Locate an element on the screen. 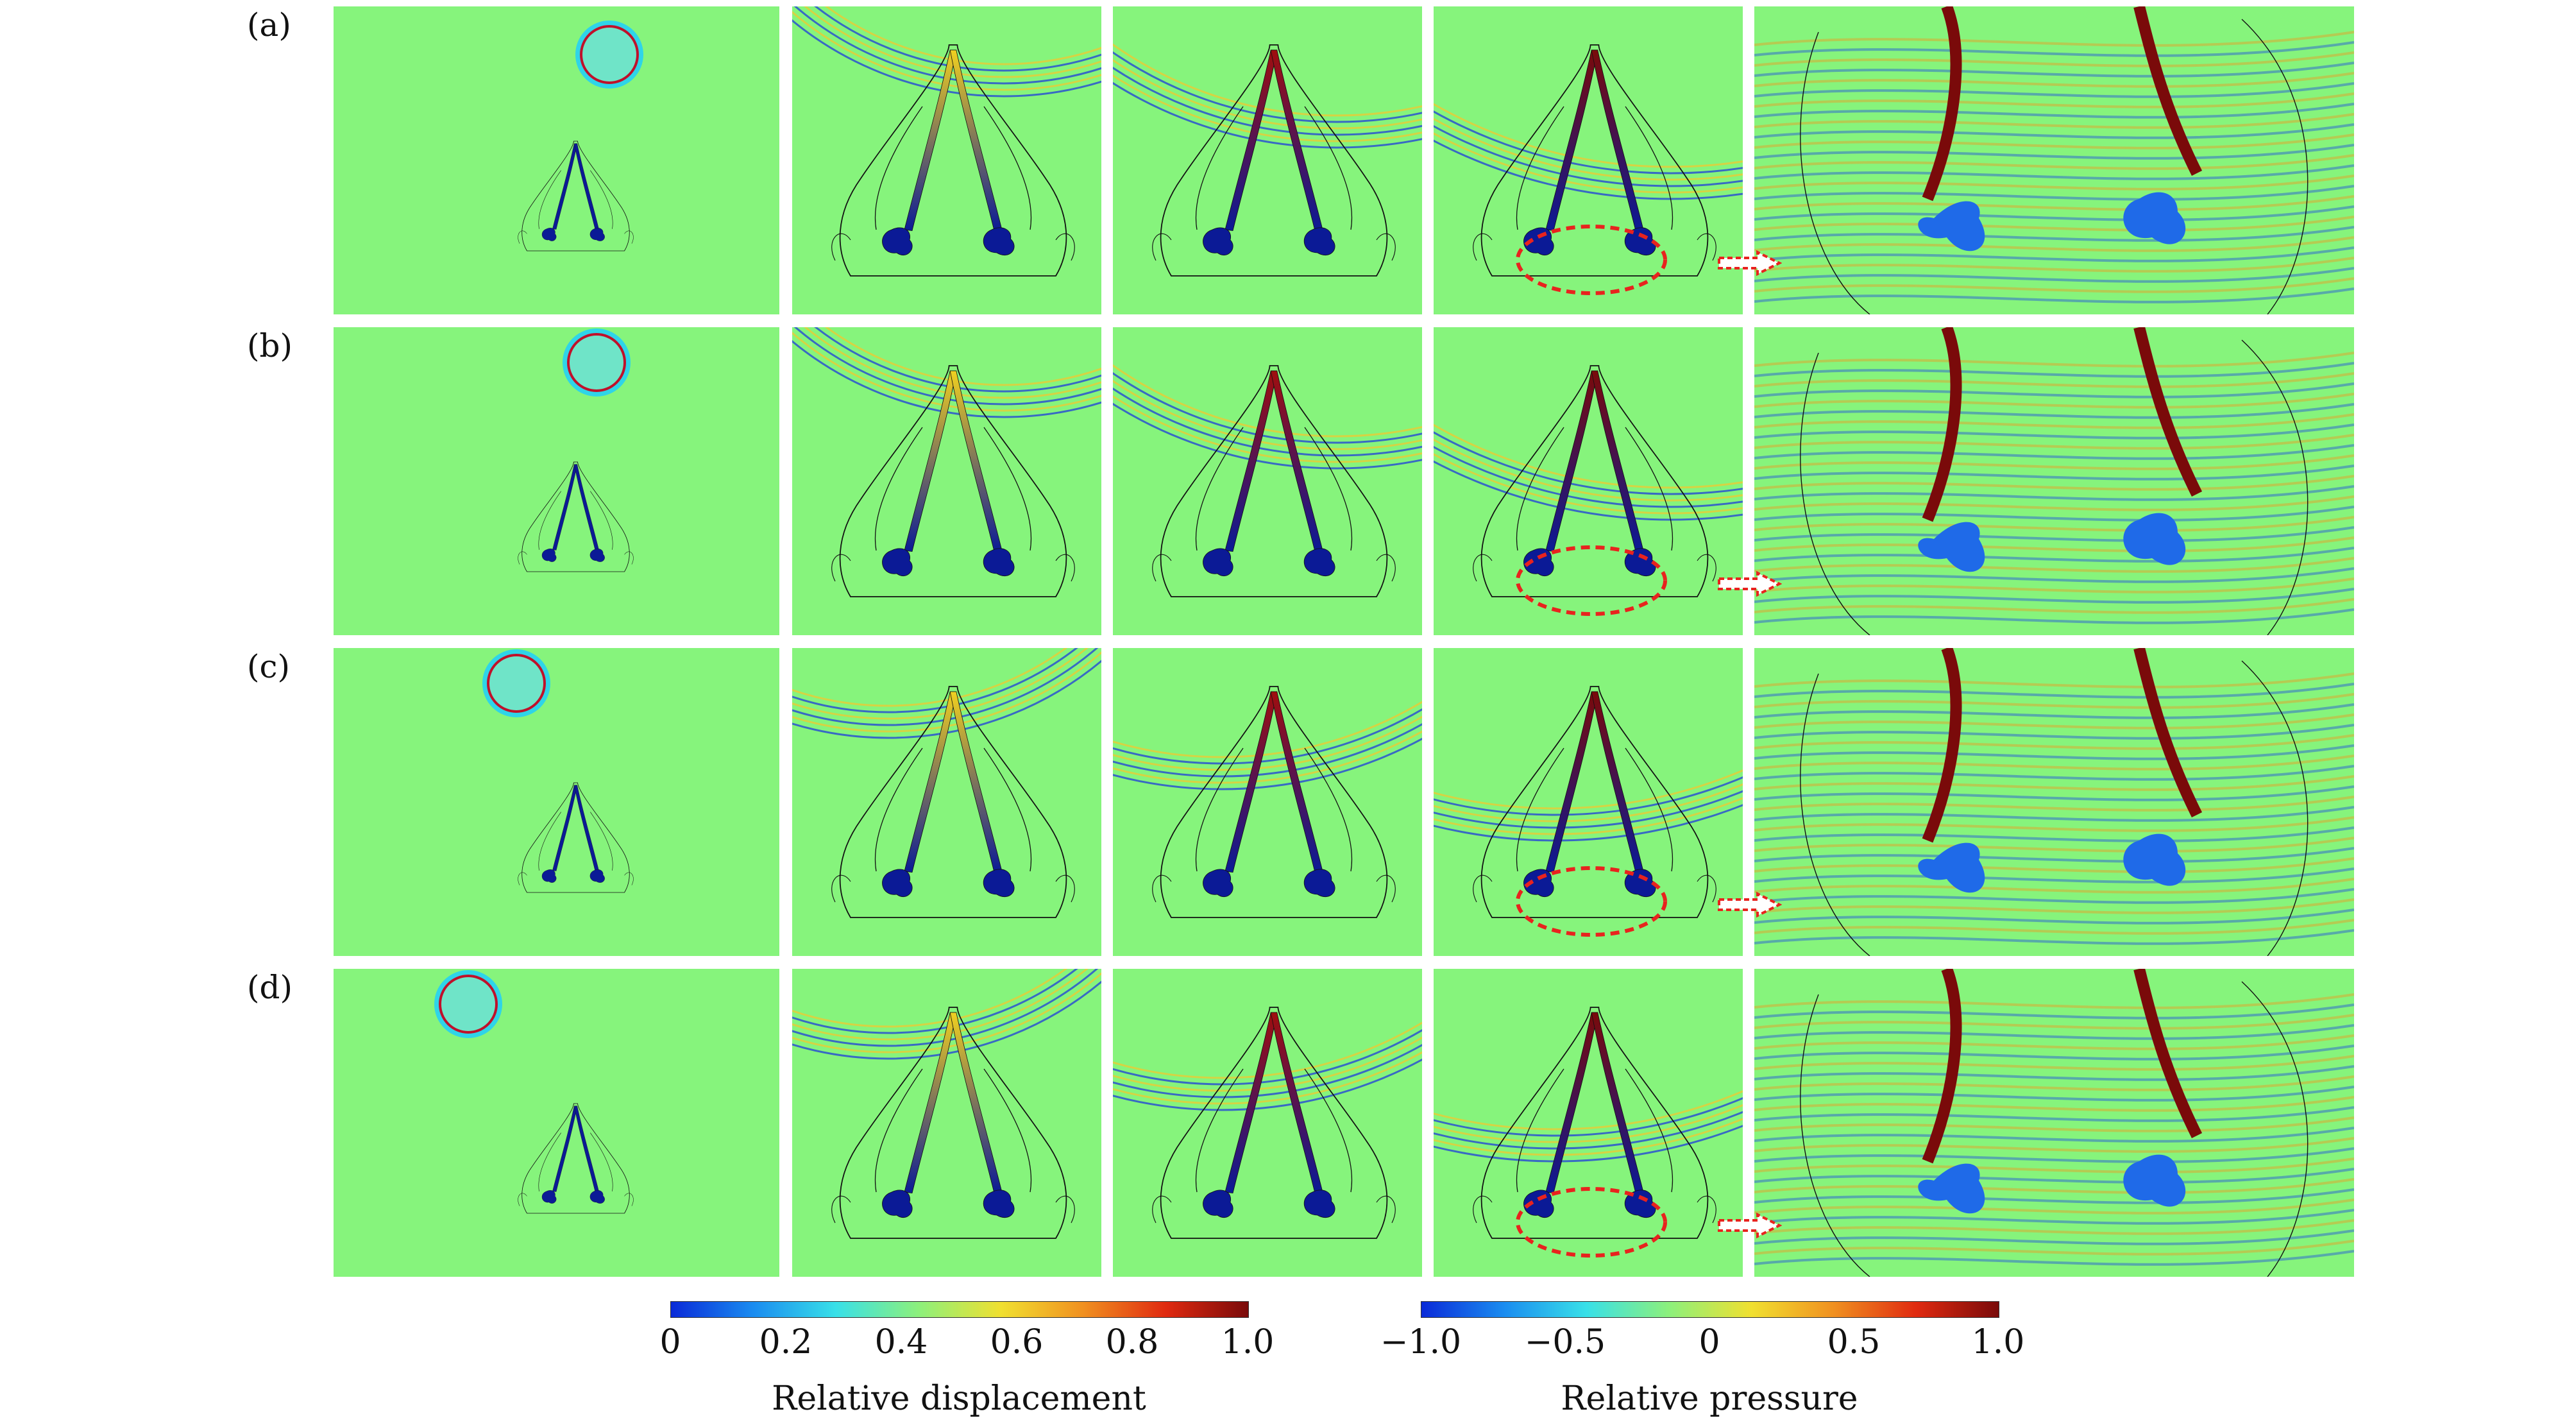  row-label-c: (c) is located at coordinates (269, 666).